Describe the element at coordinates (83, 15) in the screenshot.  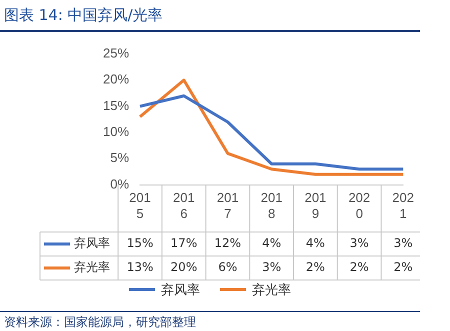
I see `chart-title: 图表 14: 中国弃风/光率` at that location.